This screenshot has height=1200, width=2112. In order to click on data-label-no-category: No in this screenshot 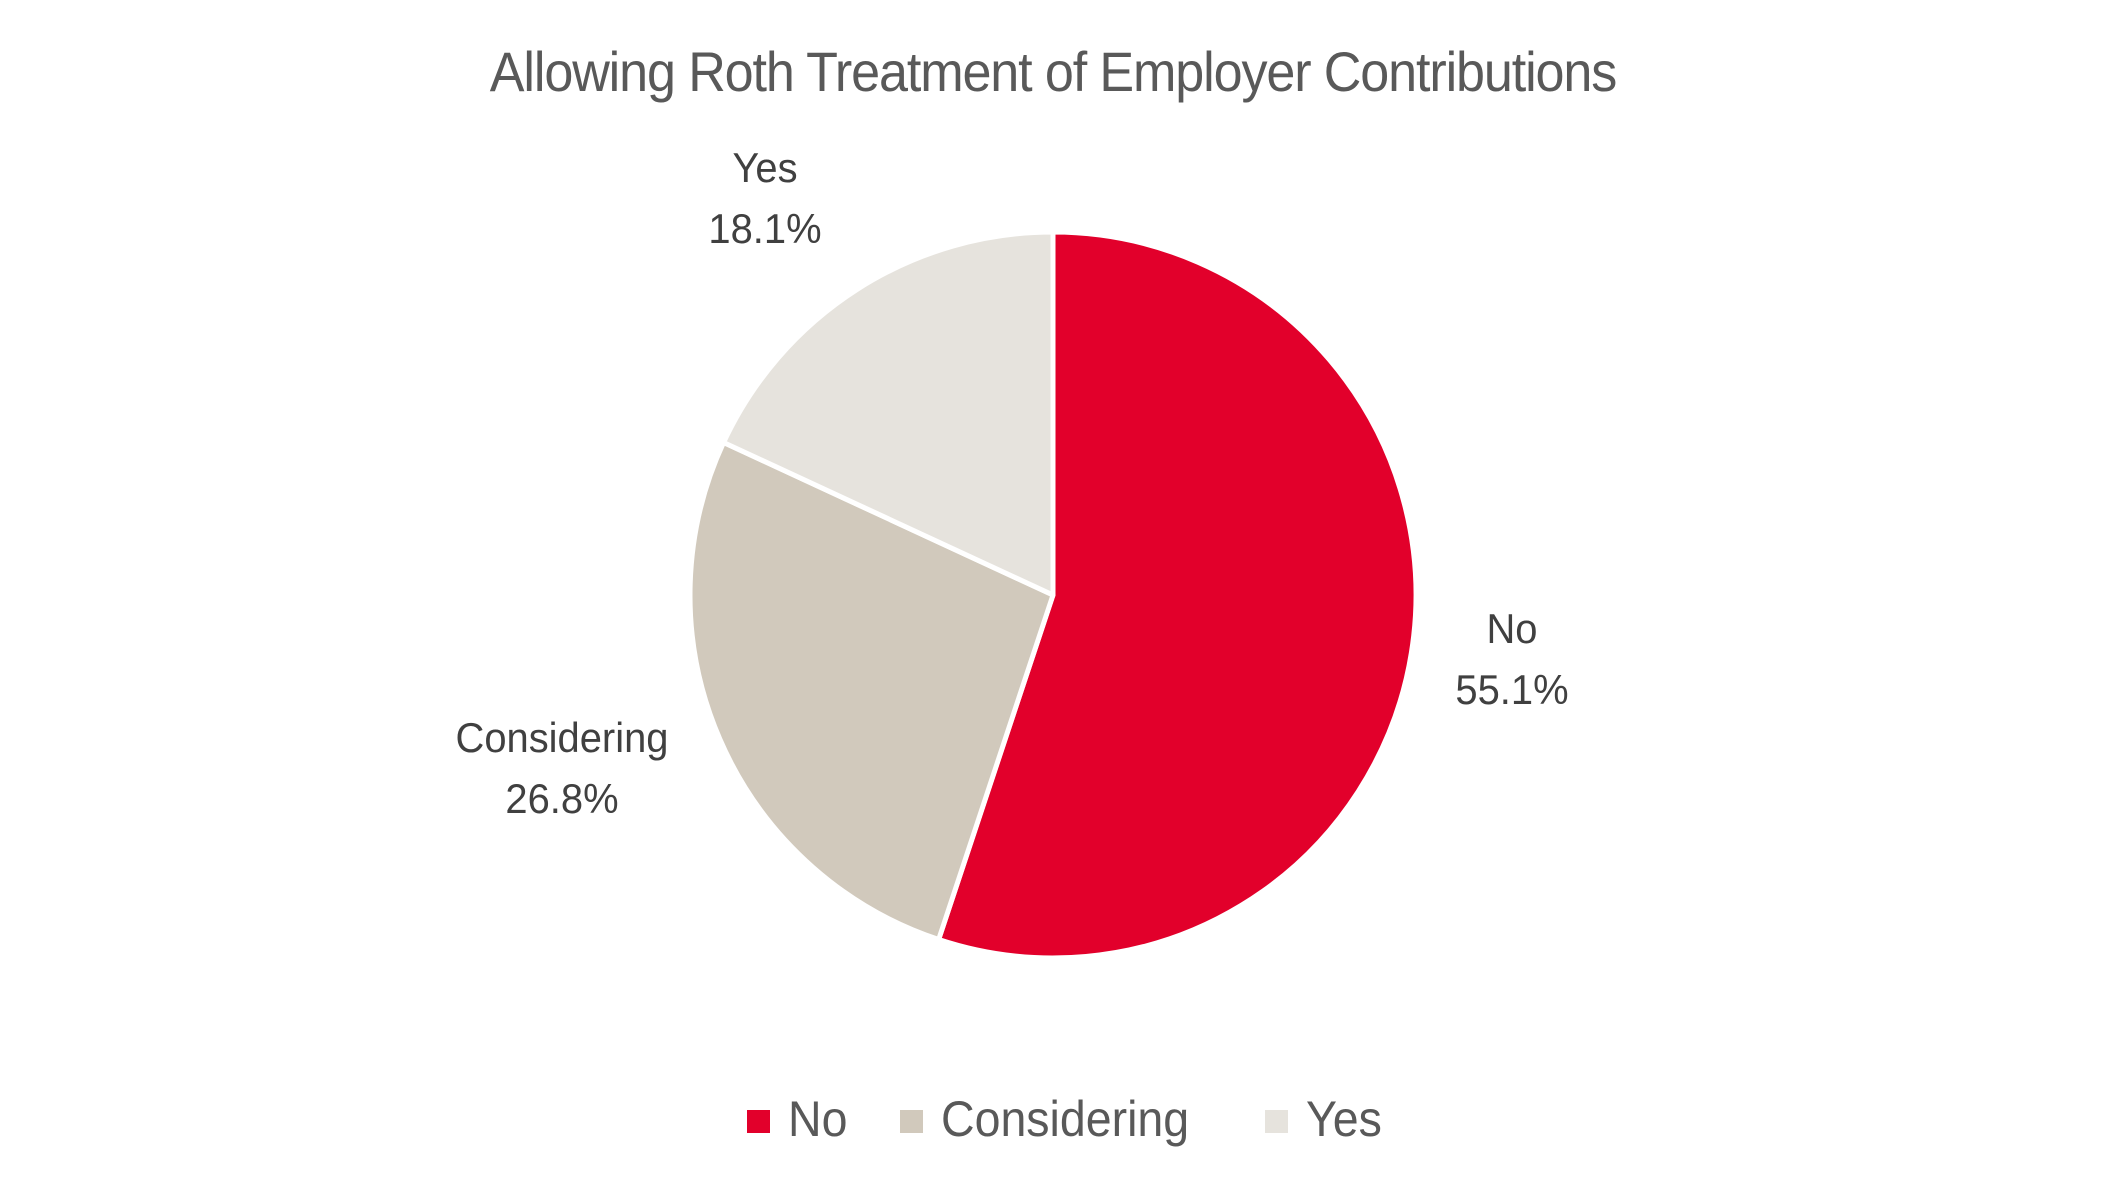, I will do `click(1512, 628)`.